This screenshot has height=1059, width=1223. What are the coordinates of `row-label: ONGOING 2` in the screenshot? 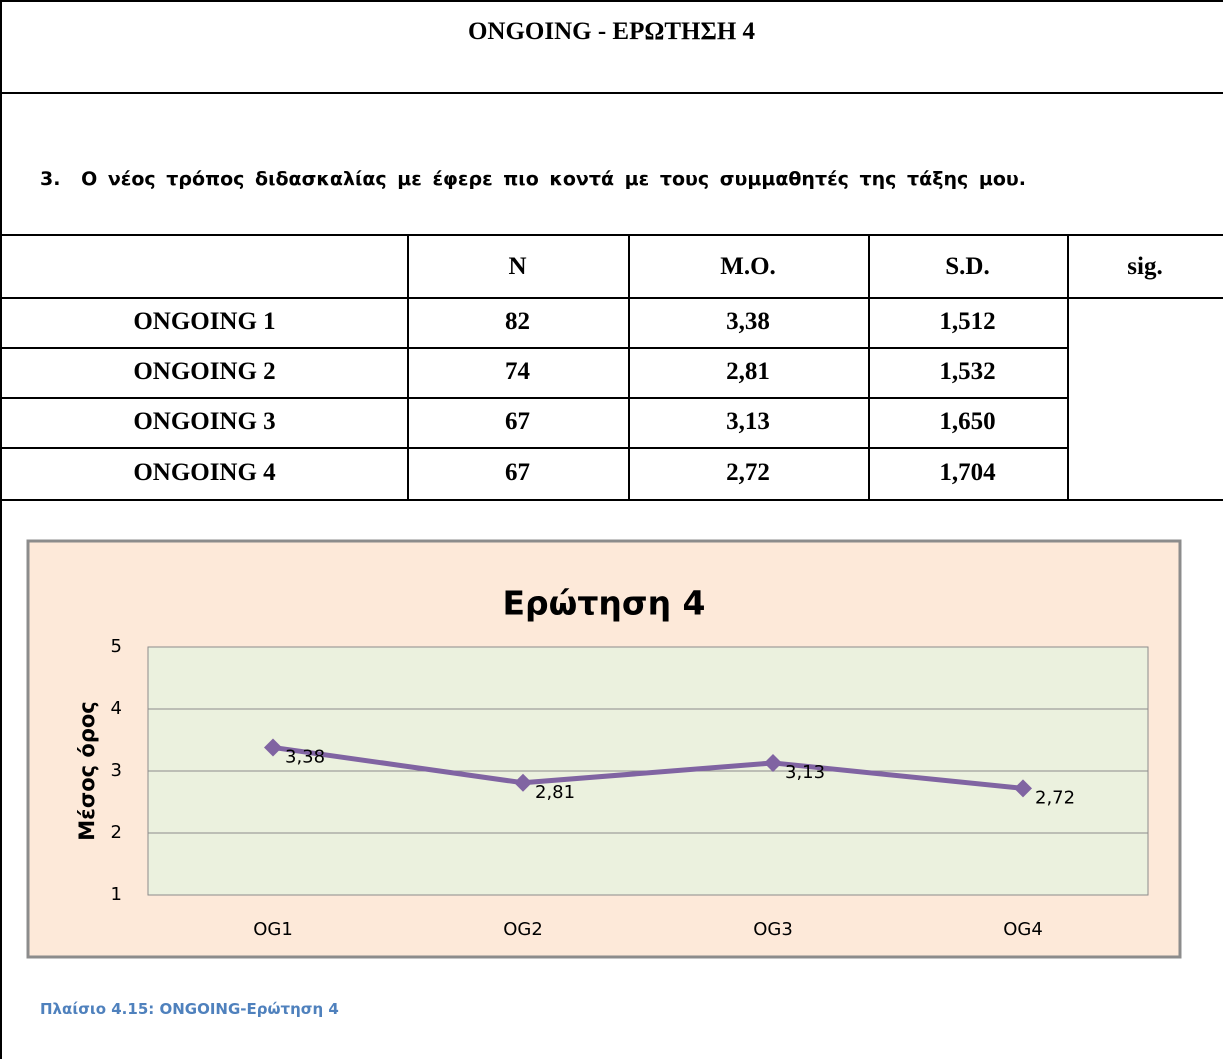 It's located at (204, 371).